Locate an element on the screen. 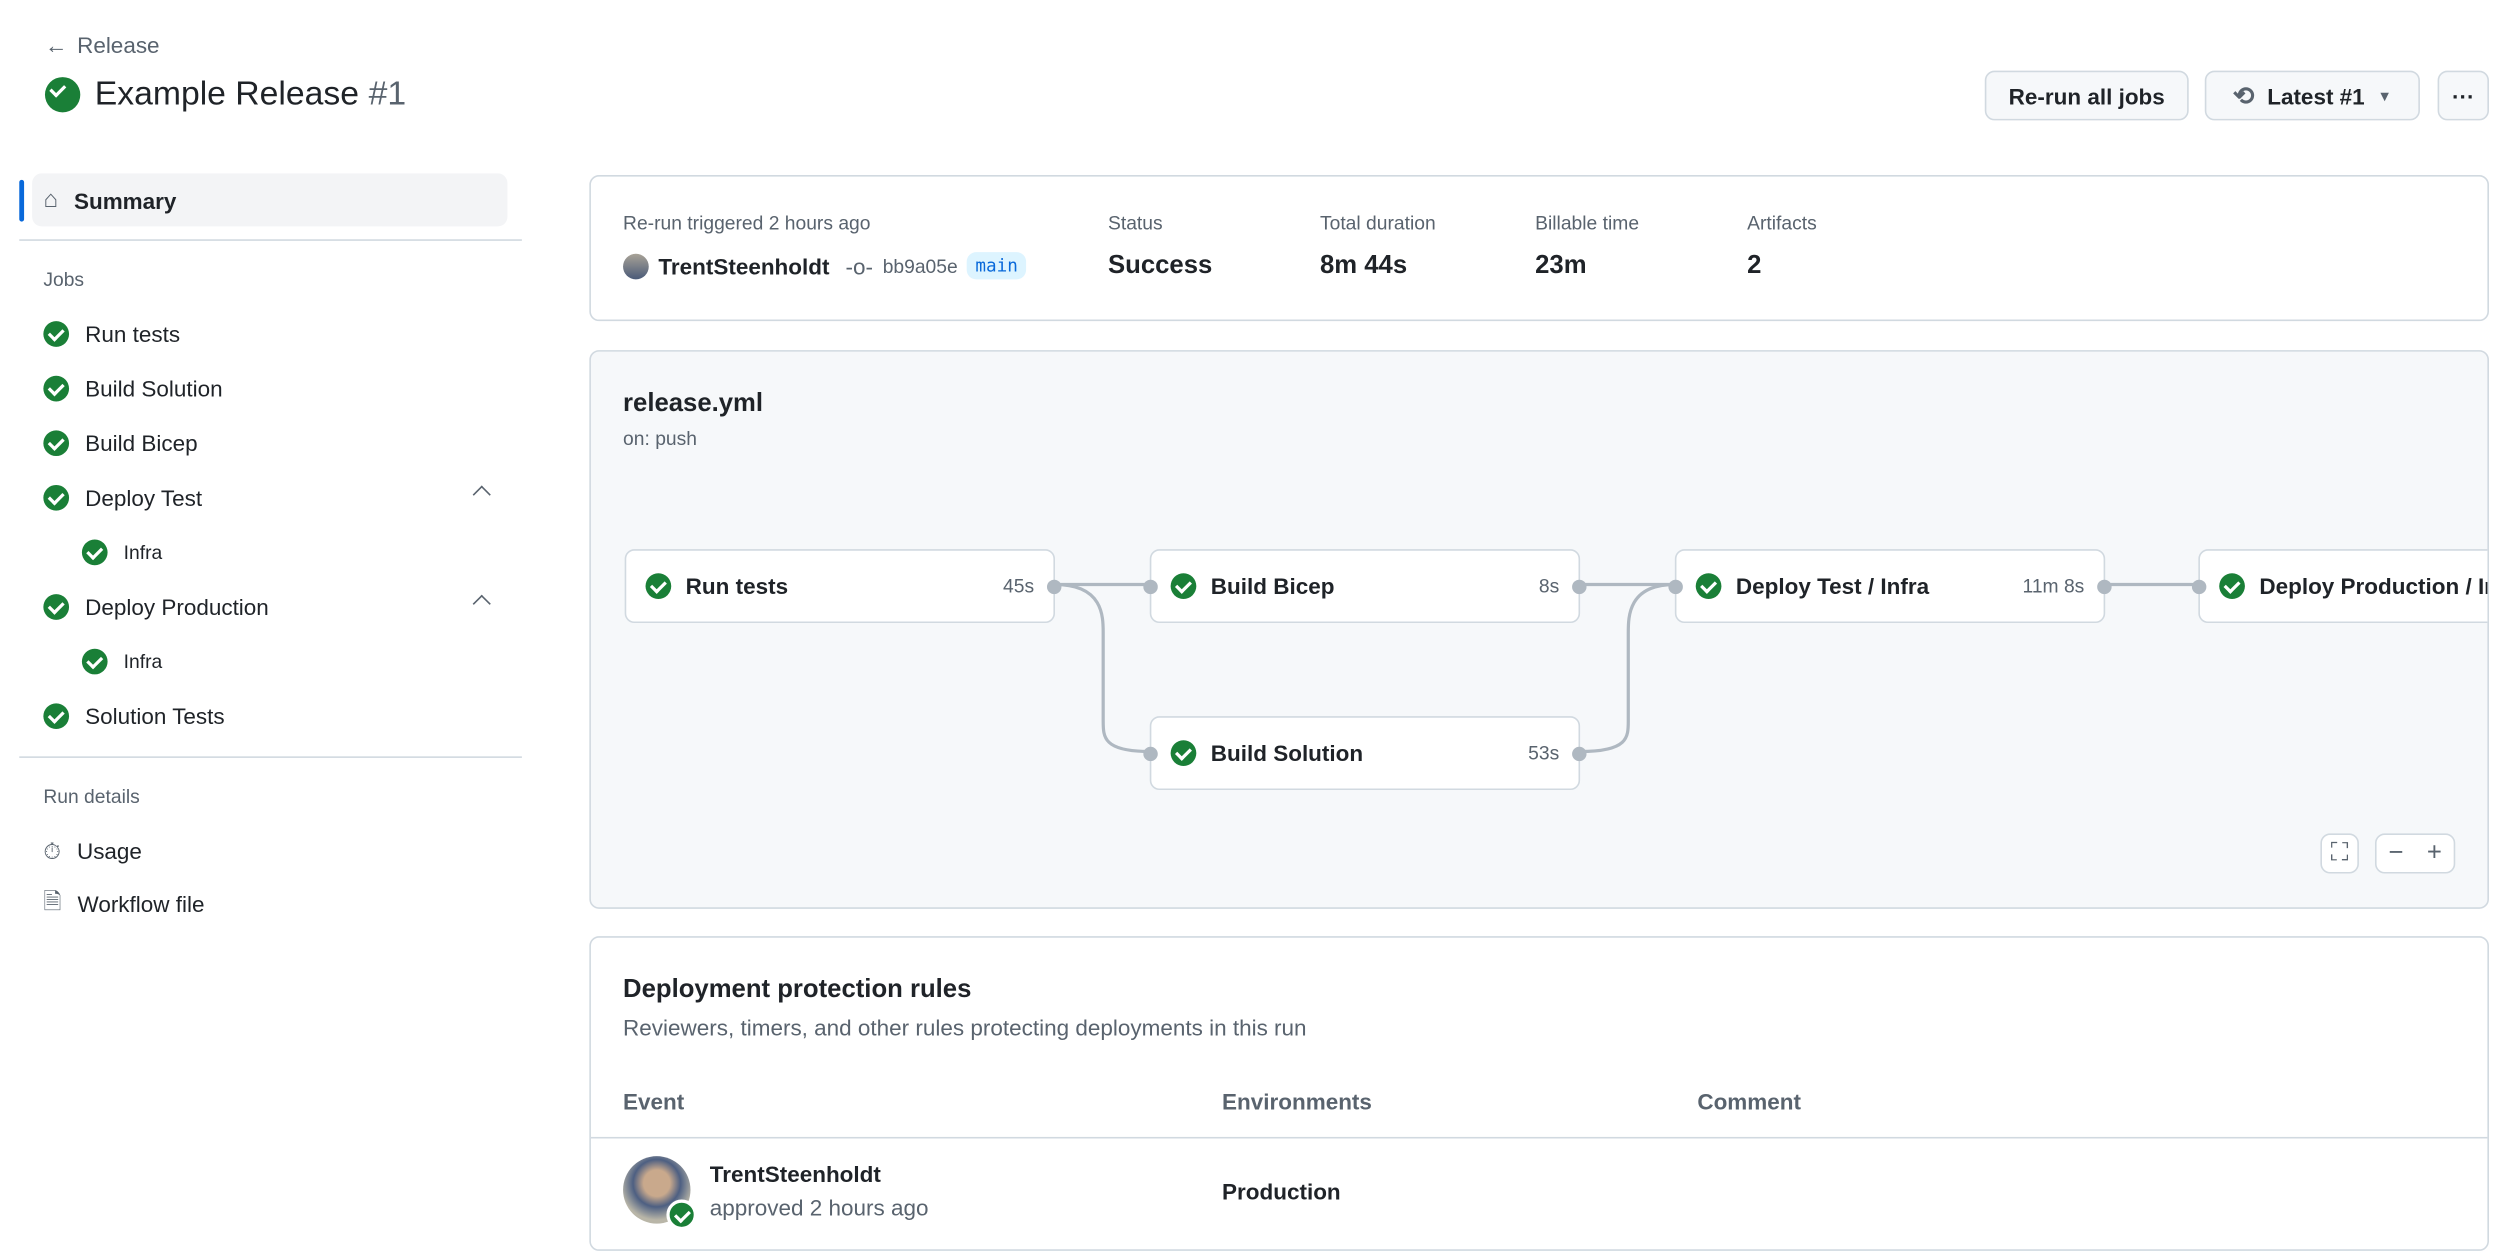 This screenshot has height=1259, width=2505. caret-down-icon: ▼ is located at coordinates (2384, 95).